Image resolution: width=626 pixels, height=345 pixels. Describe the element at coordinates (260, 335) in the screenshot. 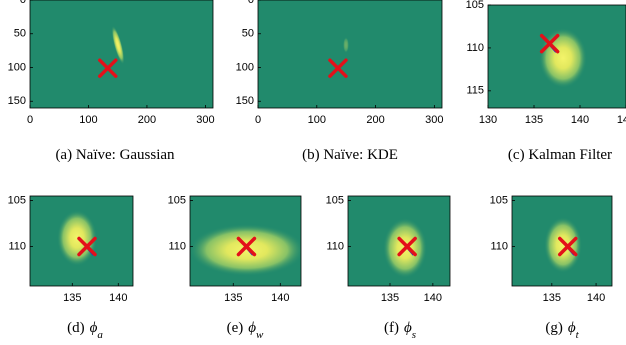

I see `caption-subscript: w` at that location.